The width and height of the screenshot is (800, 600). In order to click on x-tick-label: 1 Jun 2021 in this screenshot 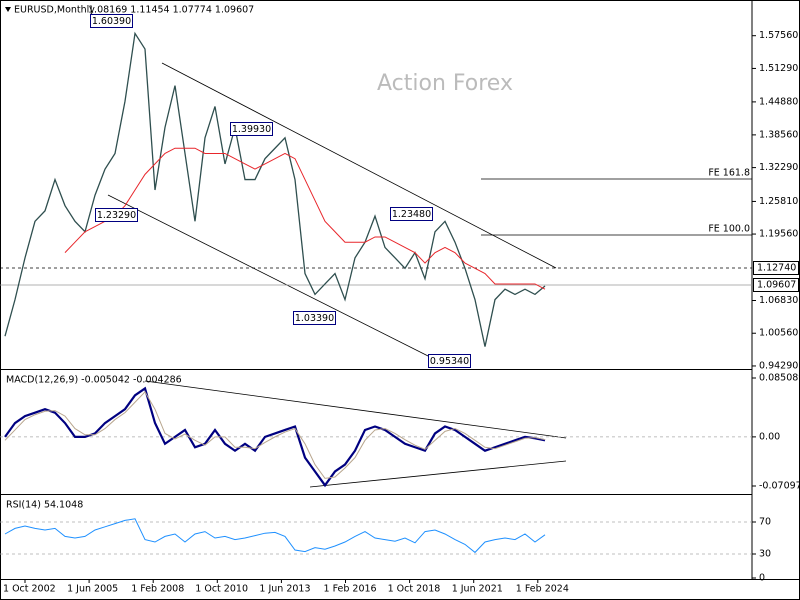, I will do `click(477, 589)`.